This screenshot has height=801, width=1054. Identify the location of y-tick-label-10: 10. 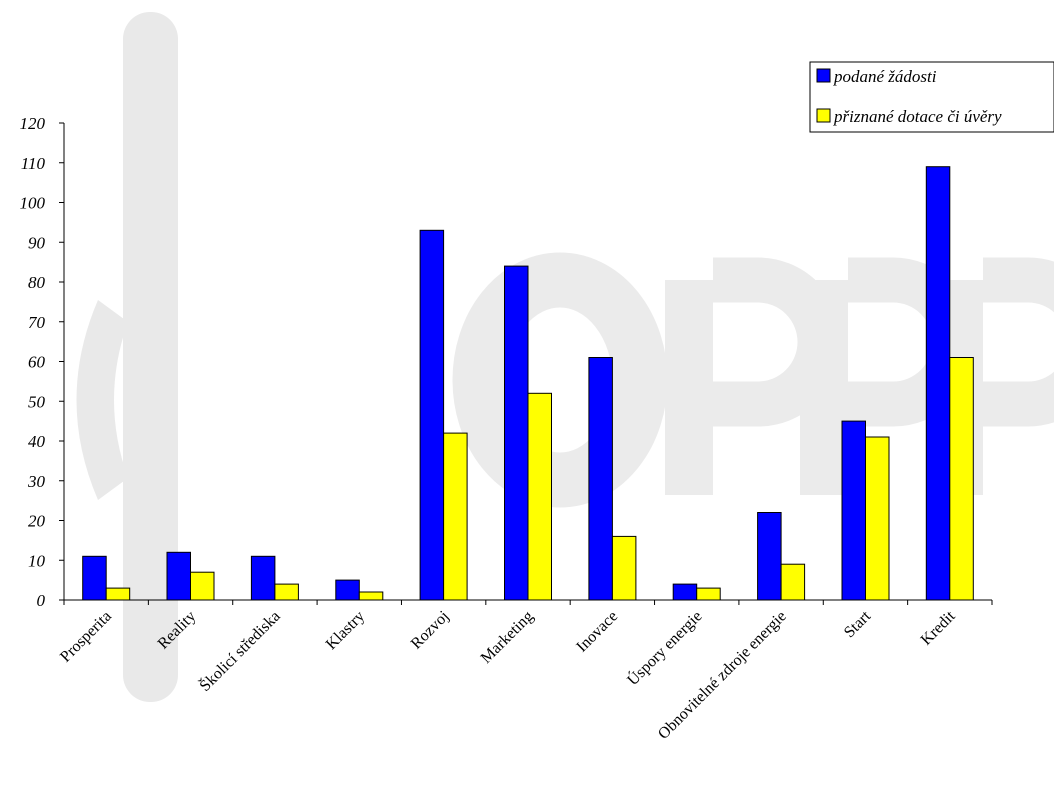
(37, 560).